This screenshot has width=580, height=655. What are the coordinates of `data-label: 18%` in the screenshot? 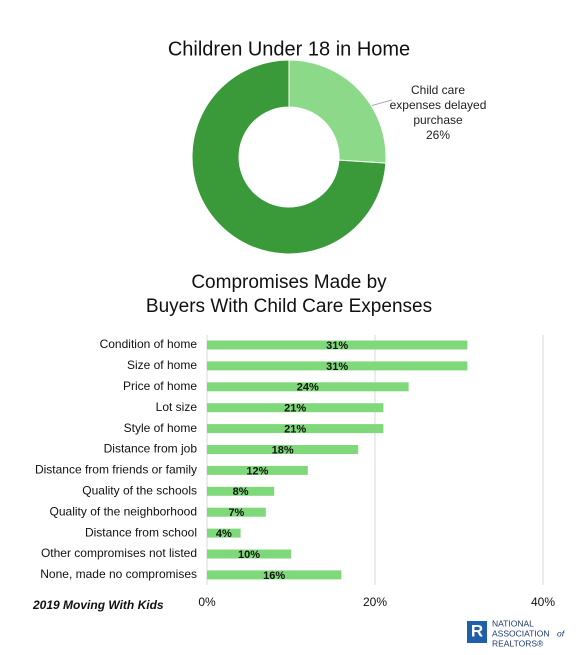 It's located at (283, 450).